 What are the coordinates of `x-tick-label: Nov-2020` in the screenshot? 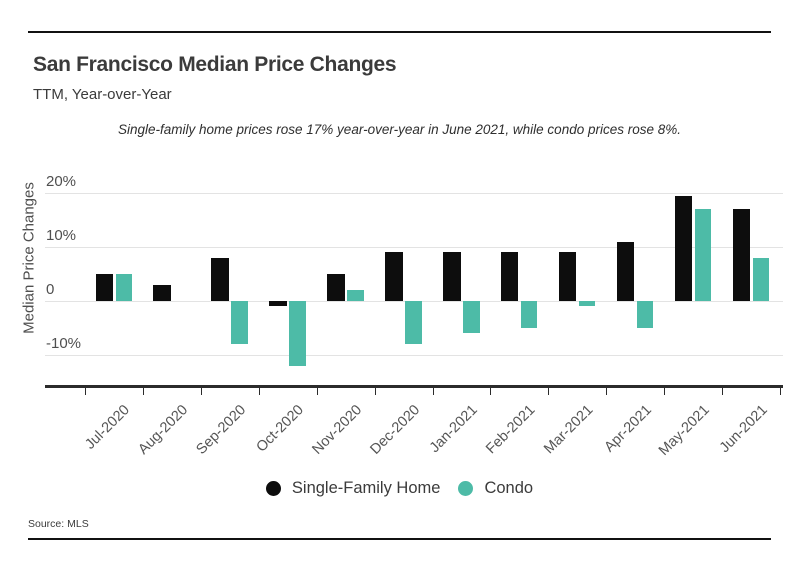 It's located at (328, 429).